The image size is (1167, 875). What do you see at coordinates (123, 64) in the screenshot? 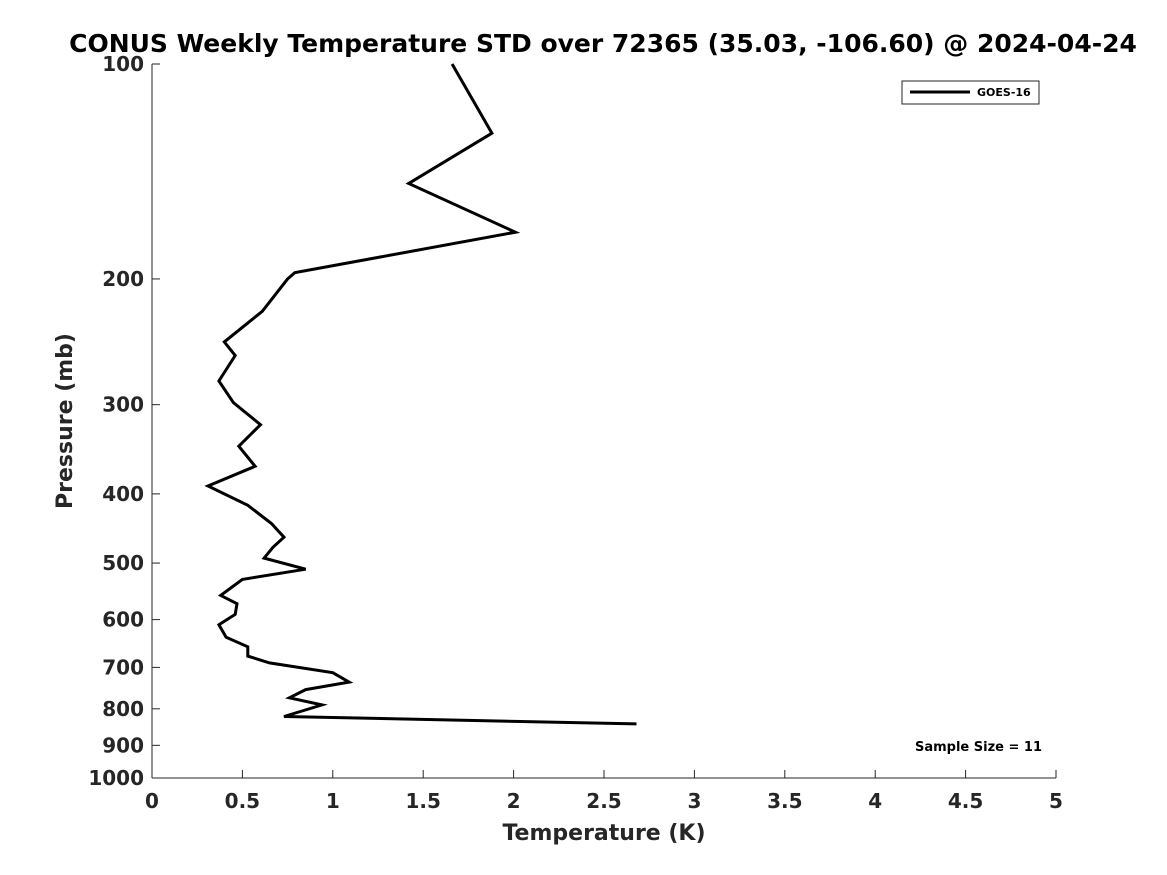
I see `y-tick-label-0: 100` at bounding box center [123, 64].